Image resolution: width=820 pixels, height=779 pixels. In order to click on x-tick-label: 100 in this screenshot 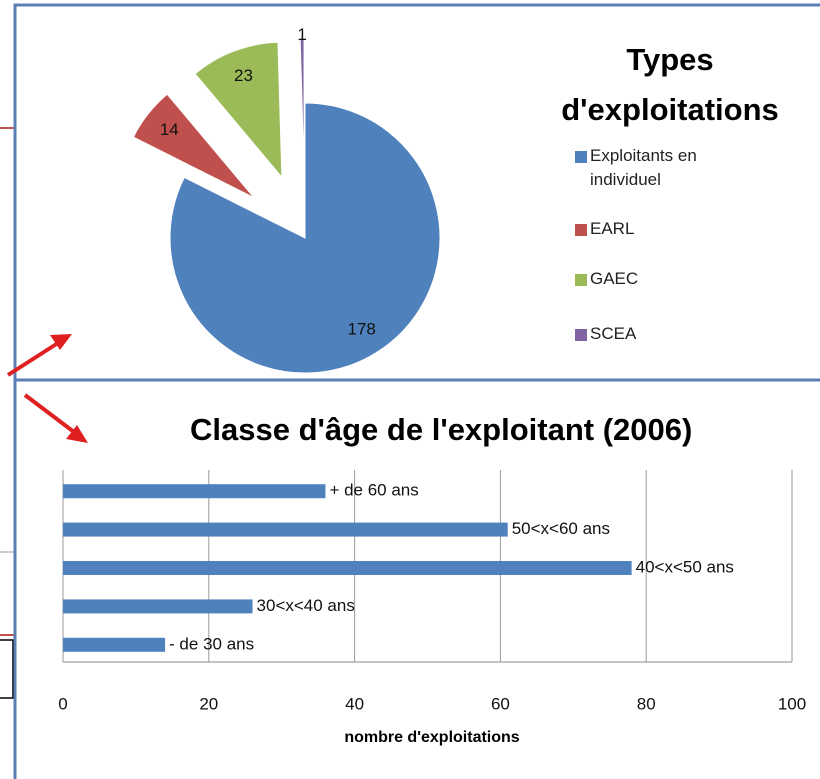, I will do `click(792, 703)`.